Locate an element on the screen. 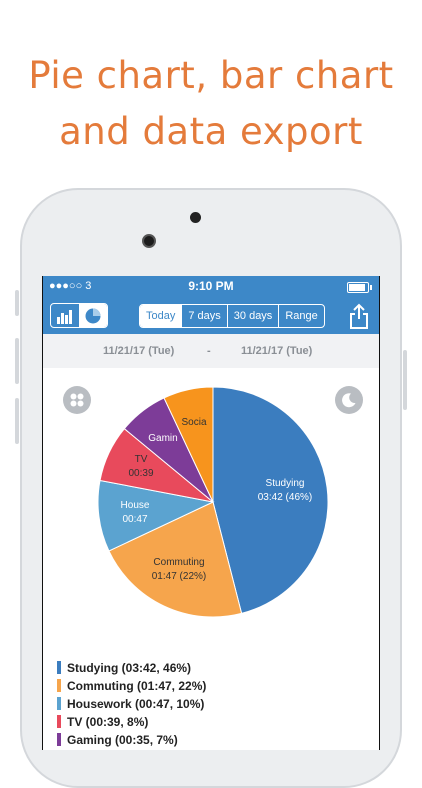  bar-chart-view-button is located at coordinates (65, 315).